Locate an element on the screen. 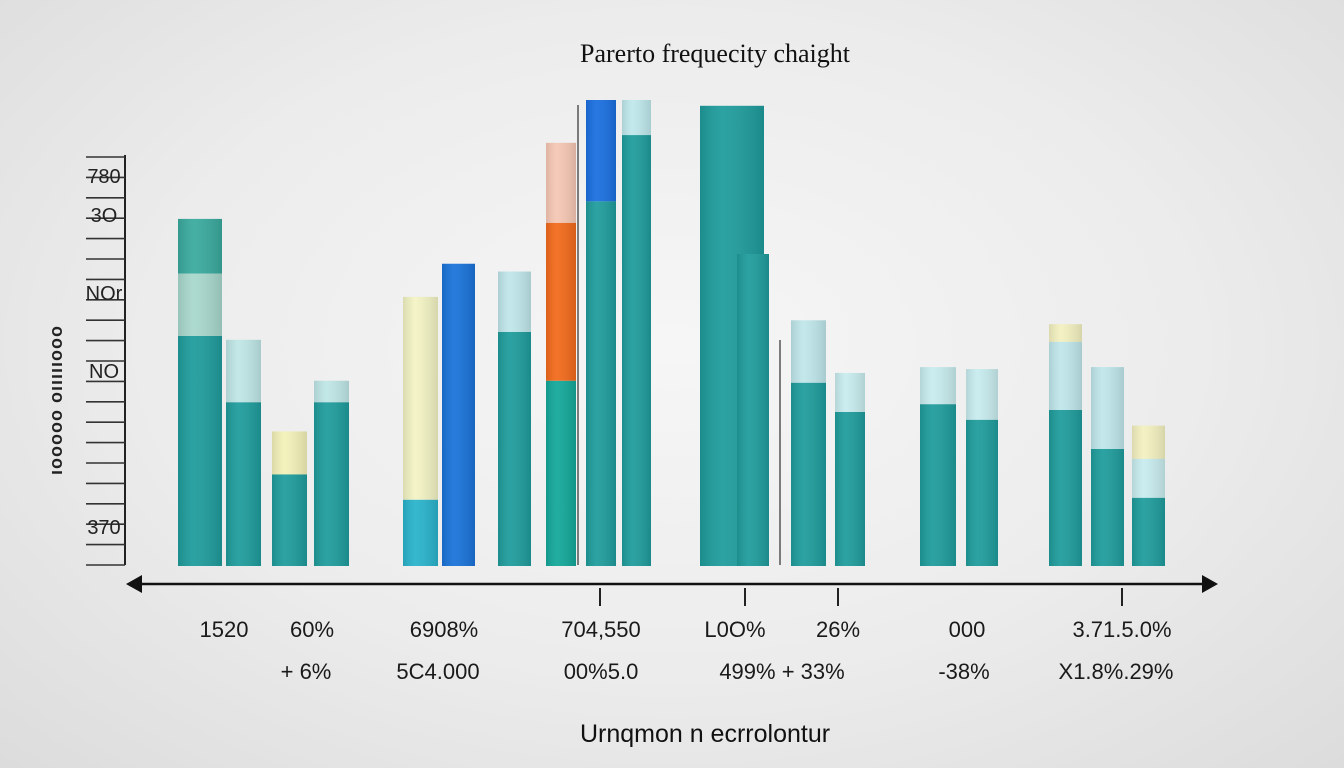 The image size is (1344, 768). category-label: 60% is located at coordinates (312, 629).